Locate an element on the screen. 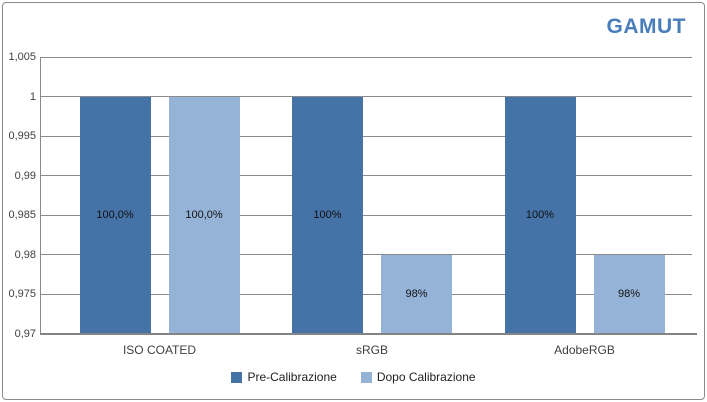 Image resolution: width=707 pixels, height=402 pixels. dopo-calibrazione-bar-iso-coated: 100,0% is located at coordinates (204, 215).